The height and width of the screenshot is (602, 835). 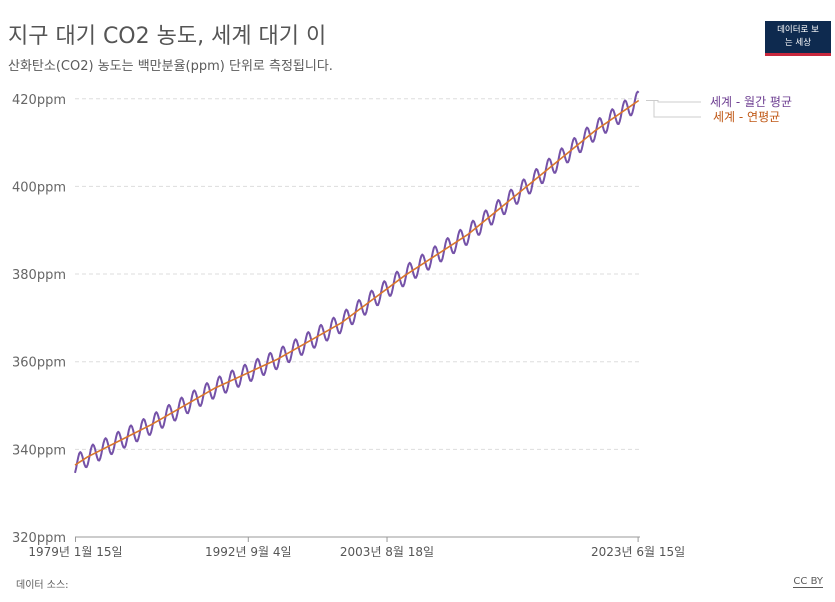 What do you see at coordinates (248, 552) in the screenshot?
I see `x-tick-label: 1992년 9월 4일` at bounding box center [248, 552].